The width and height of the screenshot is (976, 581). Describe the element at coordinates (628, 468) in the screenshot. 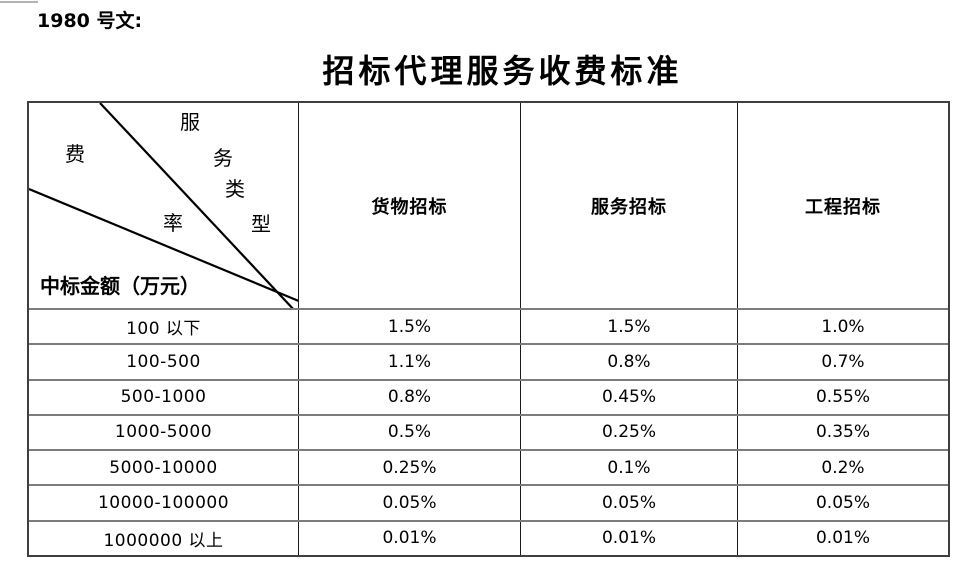

I see `fee-value: 0.1%` at that location.